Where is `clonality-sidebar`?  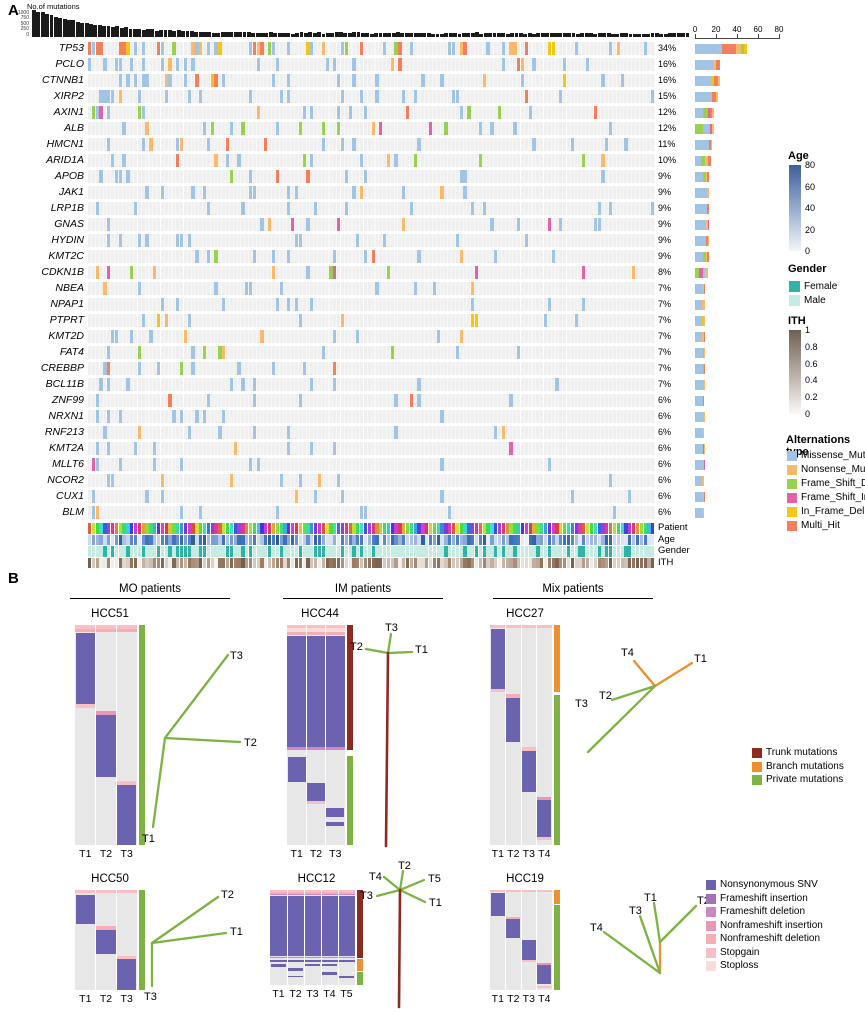 clonality-sidebar is located at coordinates (557, 940).